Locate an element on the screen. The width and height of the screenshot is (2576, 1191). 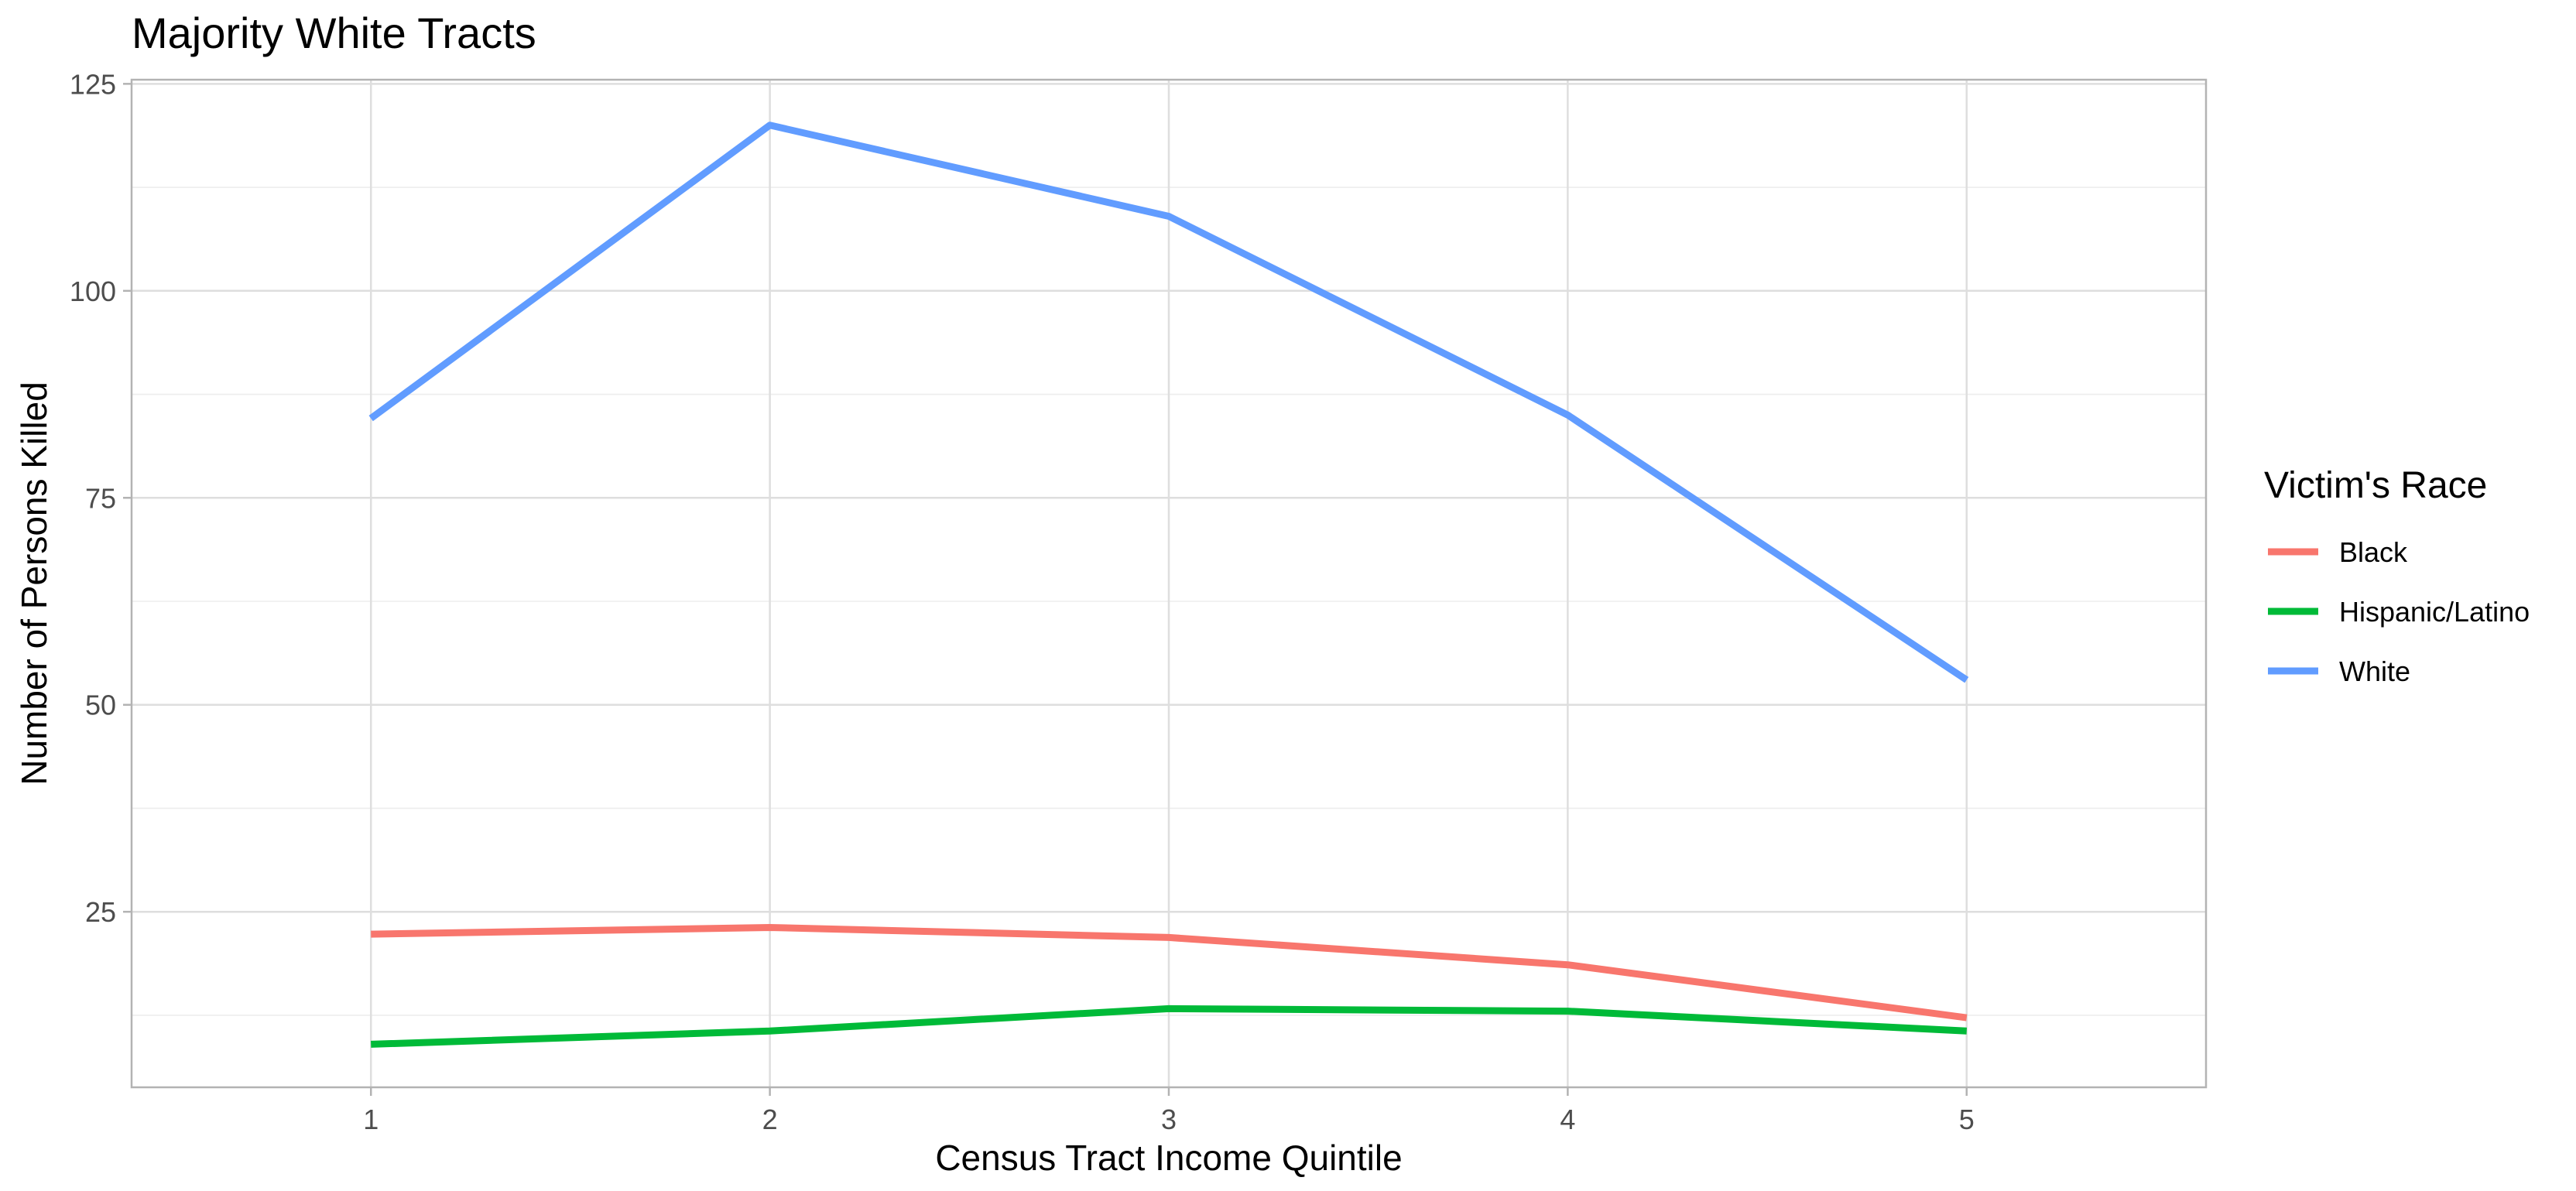
legend-label: White is located at coordinates (2374, 671).